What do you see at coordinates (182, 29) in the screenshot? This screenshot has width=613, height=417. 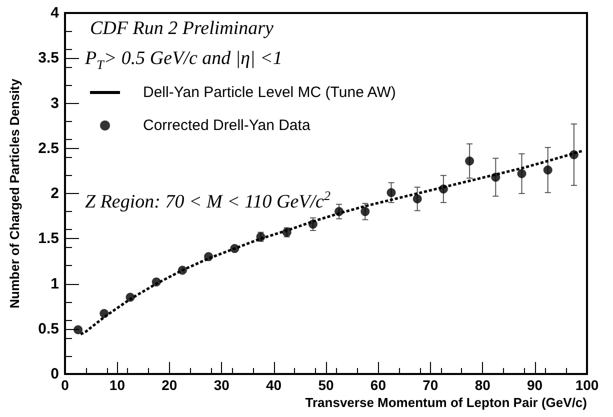 I see `annotation: CDF Run 2 Preliminary` at bounding box center [182, 29].